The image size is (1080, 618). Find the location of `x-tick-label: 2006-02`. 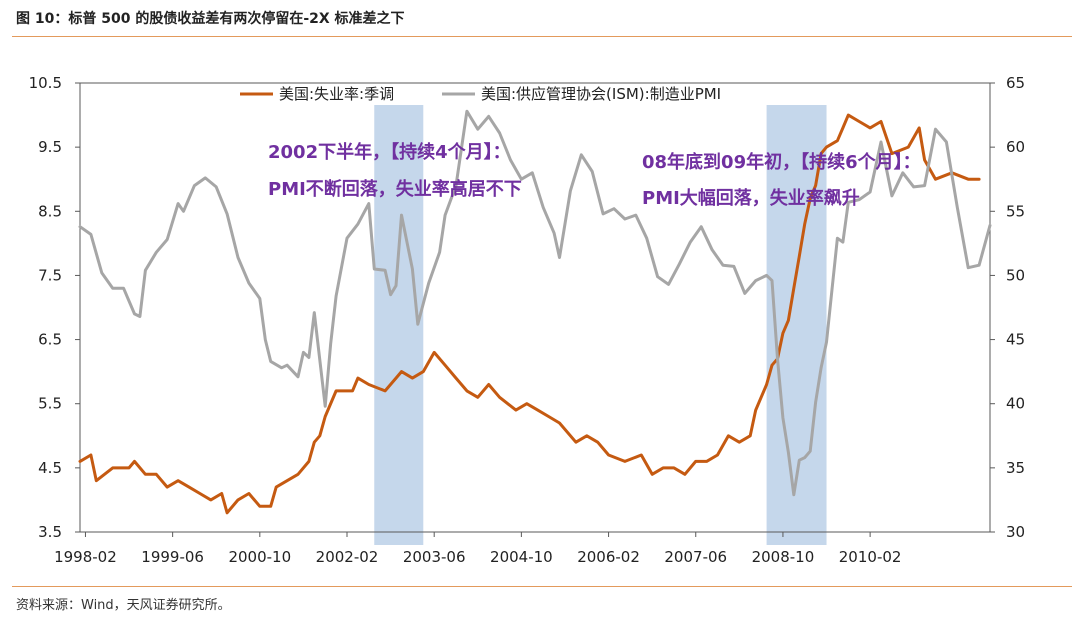

x-tick-label: 2006-02 is located at coordinates (608, 557).